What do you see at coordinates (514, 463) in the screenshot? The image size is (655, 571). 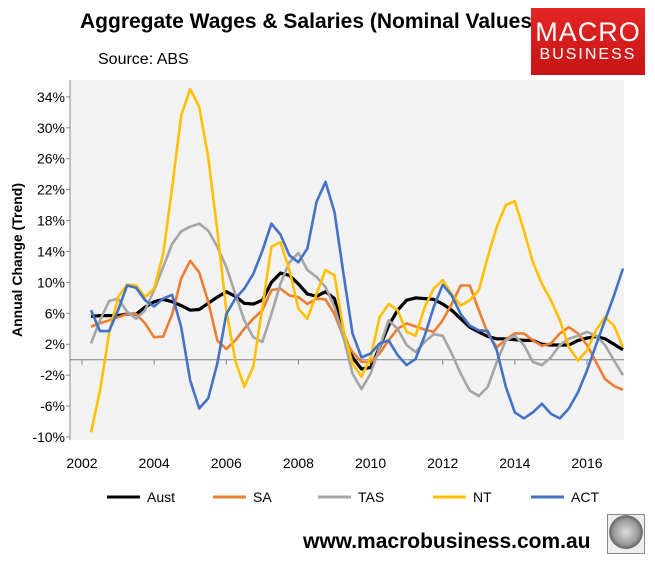 I see `x-tick-label: 2014` at bounding box center [514, 463].